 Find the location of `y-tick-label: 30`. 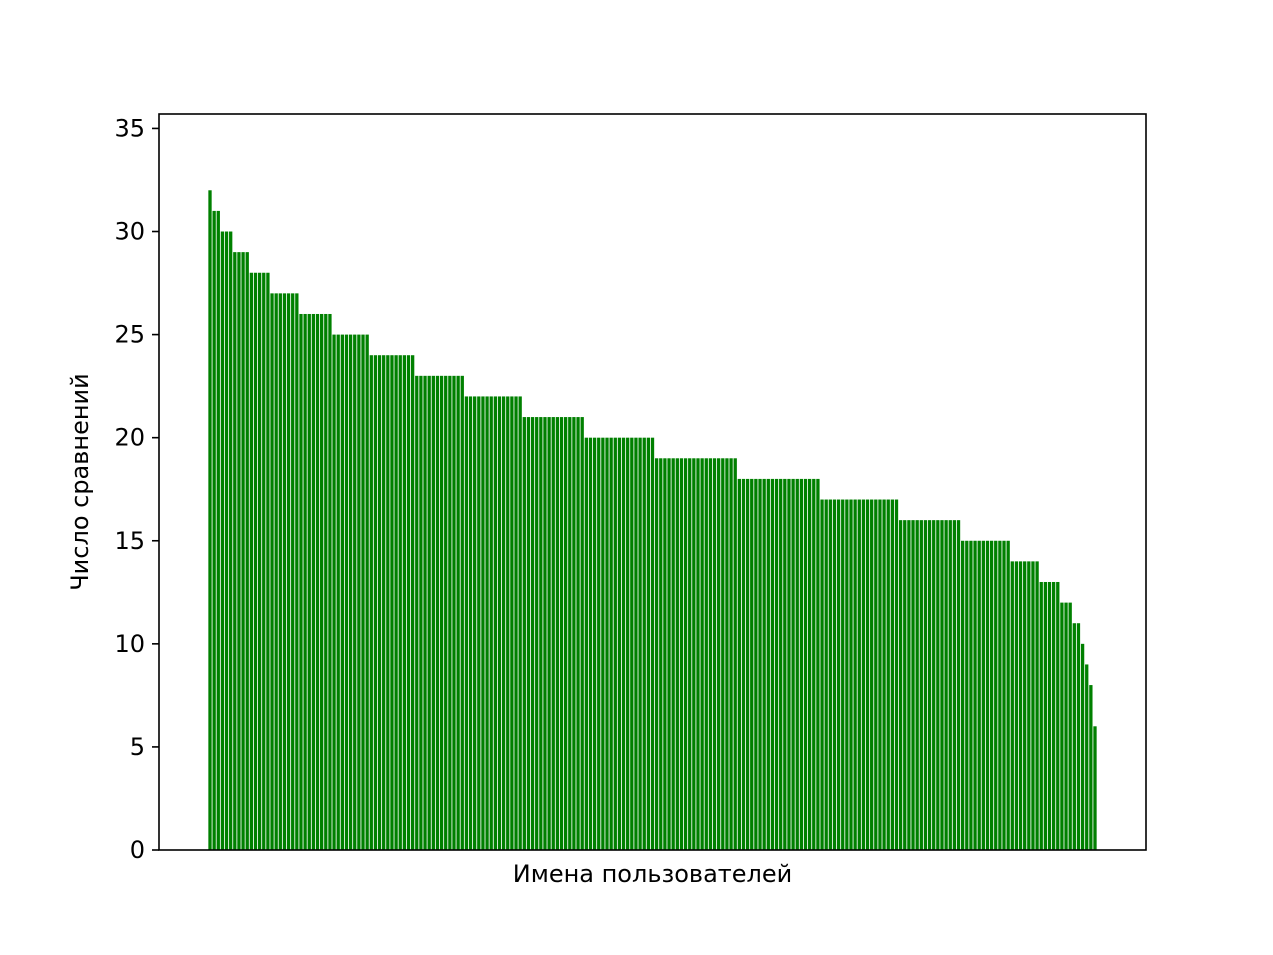

y-tick-label: 30 is located at coordinates (129, 232).